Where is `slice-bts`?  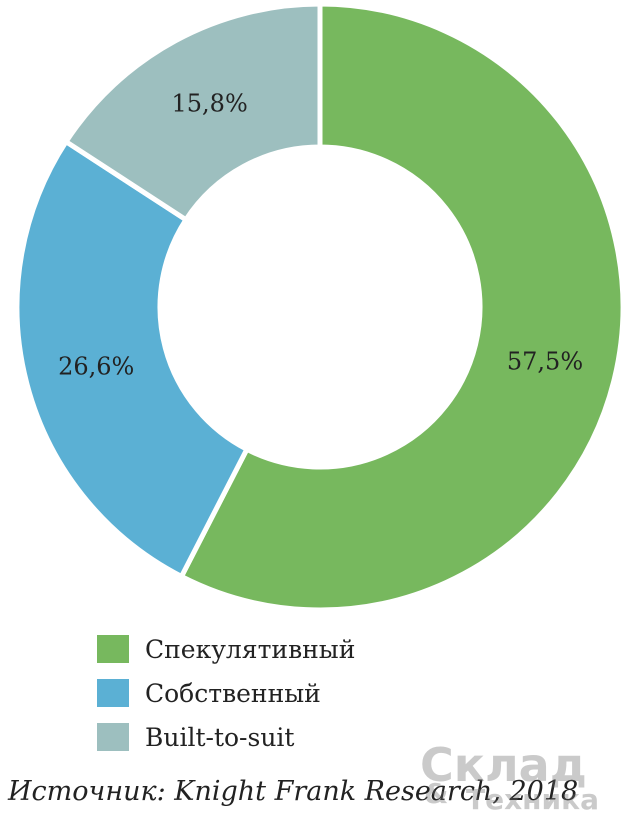
slice-bts is located at coordinates (192, 112).